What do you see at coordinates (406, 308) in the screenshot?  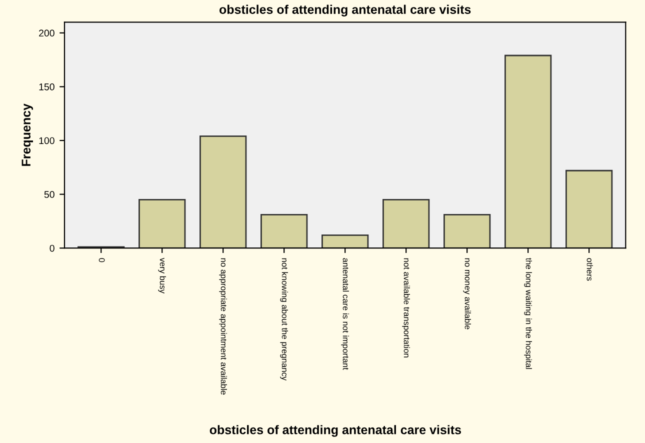 I see `x-tick-label: not available transportation` at bounding box center [406, 308].